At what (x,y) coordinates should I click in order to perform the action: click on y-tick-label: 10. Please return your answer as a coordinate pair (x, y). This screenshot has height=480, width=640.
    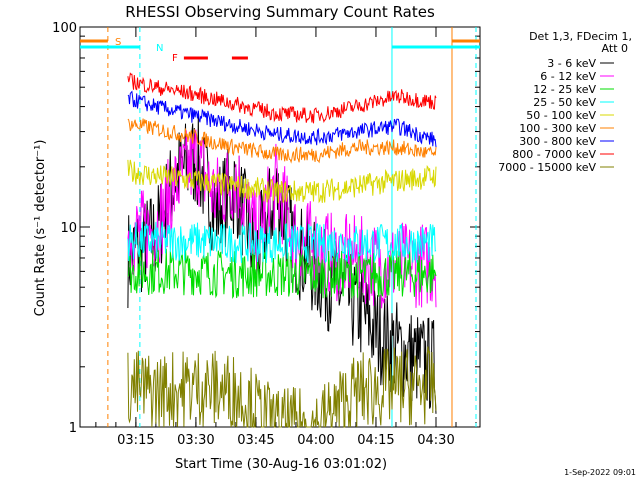
    Looking at the image, I should click on (68, 228).